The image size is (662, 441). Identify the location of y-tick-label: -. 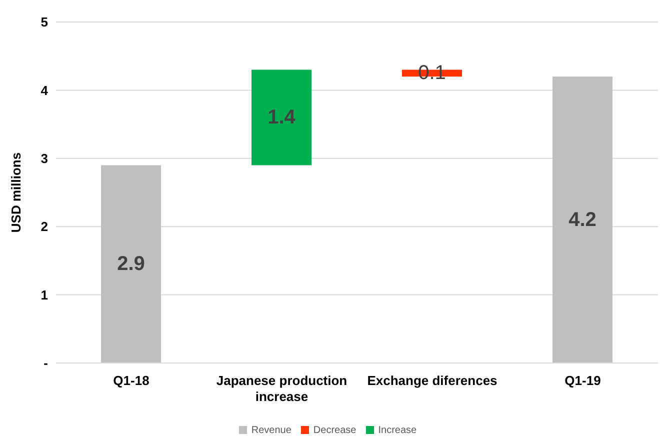
(46, 363).